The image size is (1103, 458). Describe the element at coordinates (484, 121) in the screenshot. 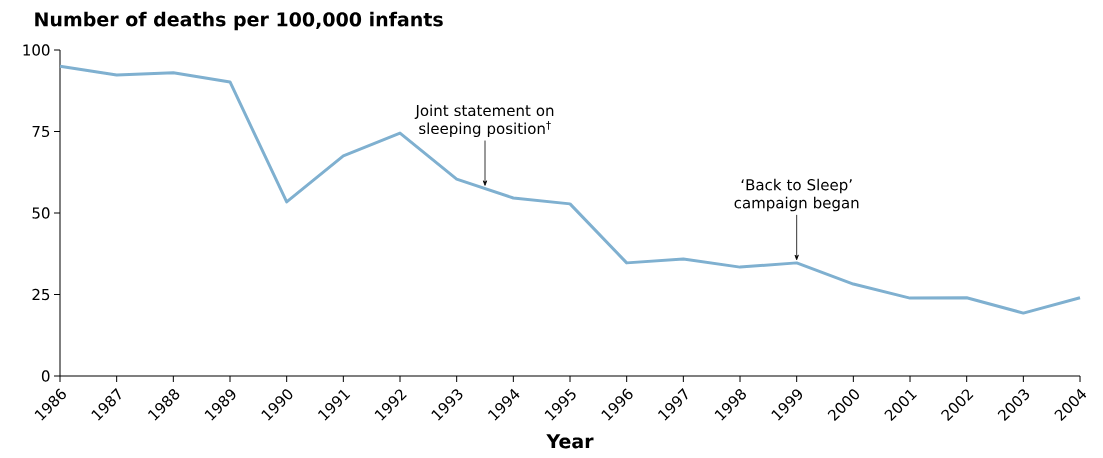

I see `annotation: Joint statement on sleeping position$^{†}$` at that location.